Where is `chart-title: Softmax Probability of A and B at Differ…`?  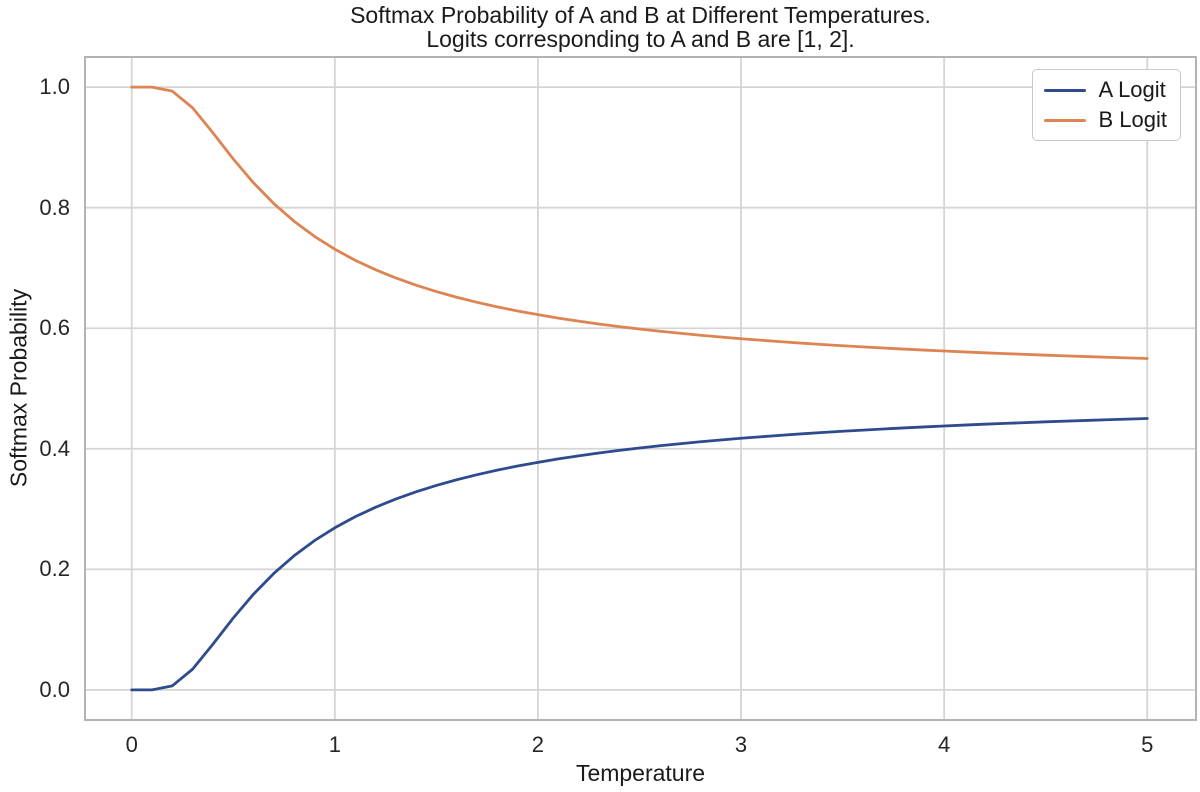
chart-title: Softmax Probability of A and B at Differ… is located at coordinates (640, 27).